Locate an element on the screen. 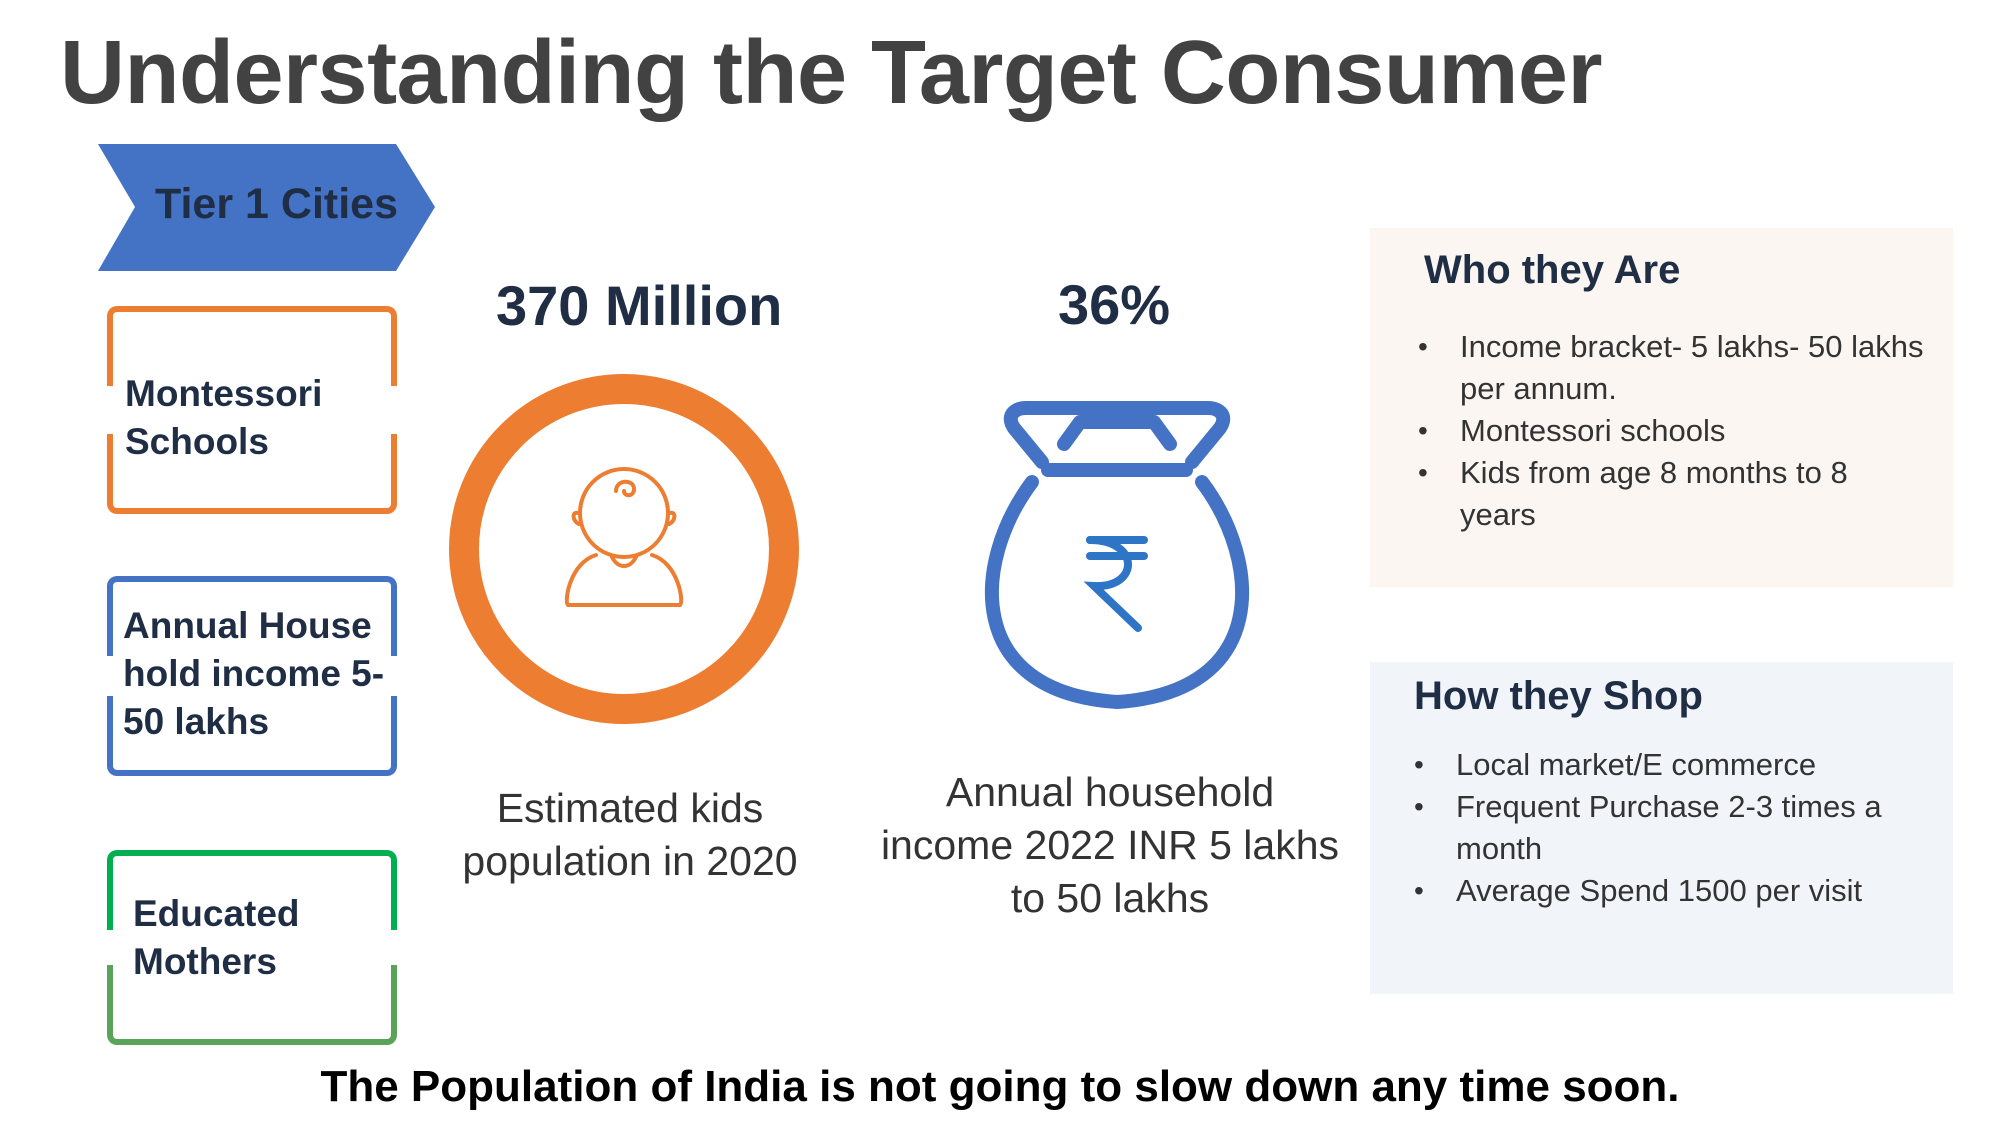 The height and width of the screenshot is (1125, 2000). criterion-montessori: Montessori Schools is located at coordinates (252, 410).